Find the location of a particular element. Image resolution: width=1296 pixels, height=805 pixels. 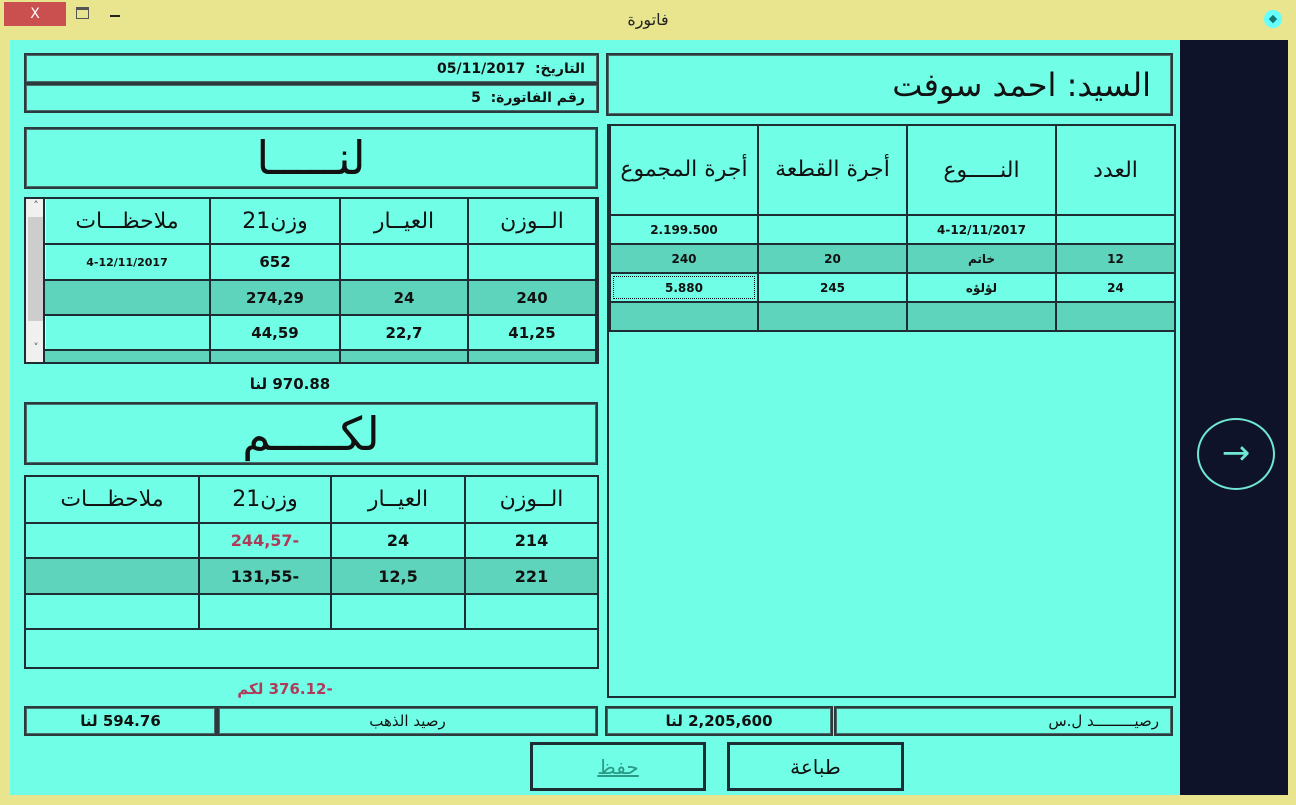

cell: -131,55 is located at coordinates (265, 576).